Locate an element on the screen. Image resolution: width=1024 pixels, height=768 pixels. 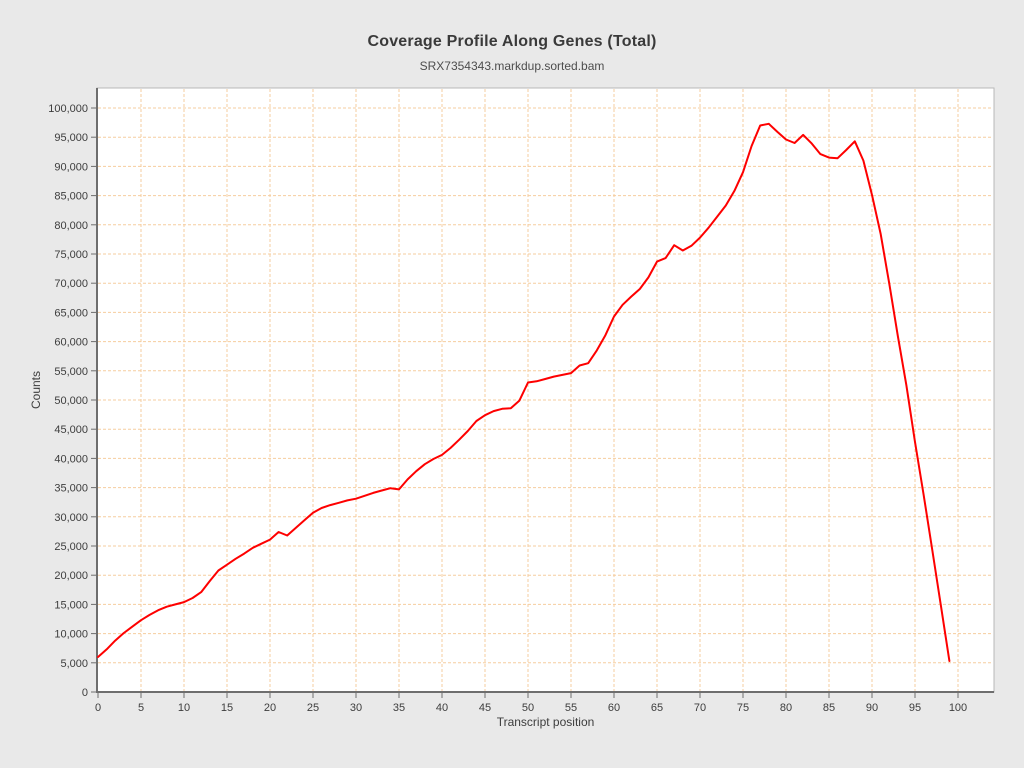
x-tick-label: 55 is located at coordinates (571, 708).